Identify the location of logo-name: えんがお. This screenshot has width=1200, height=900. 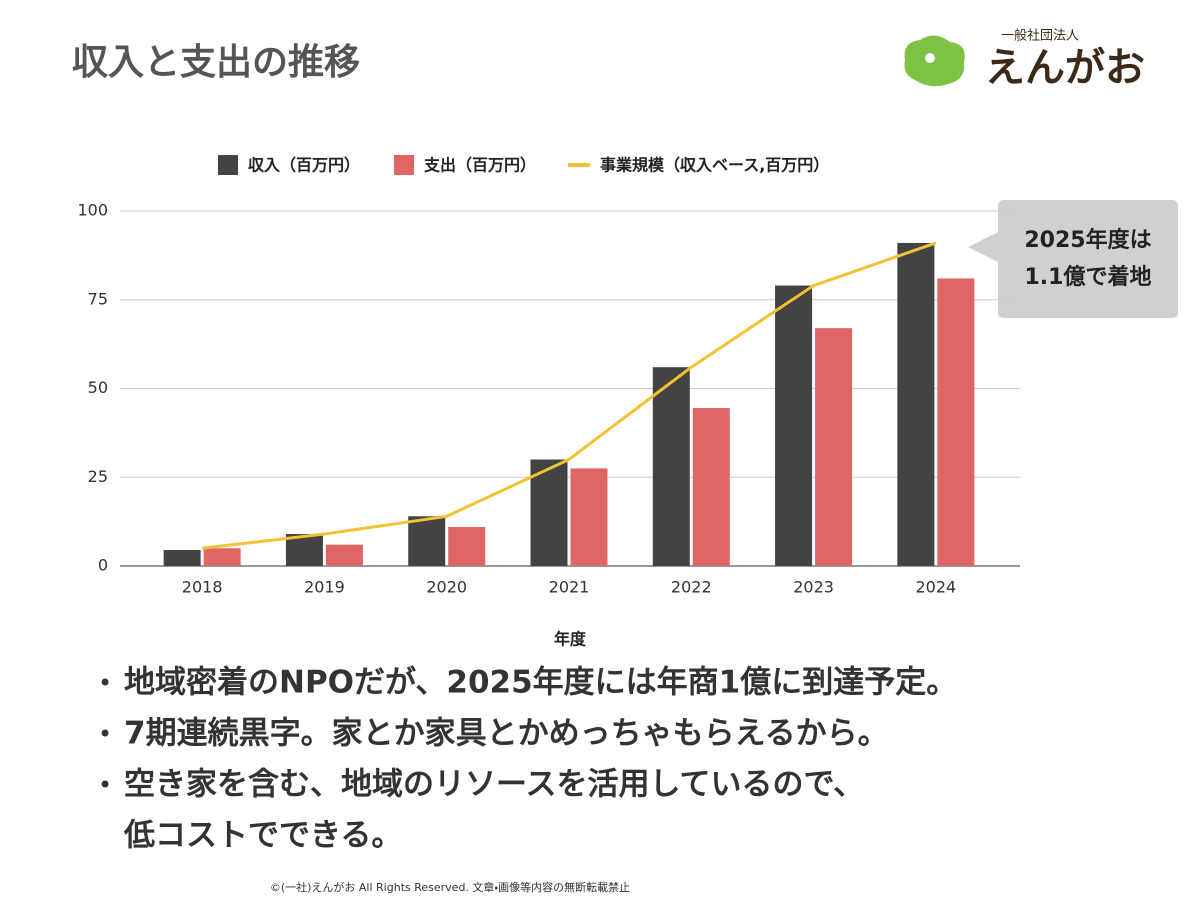
(1065, 68).